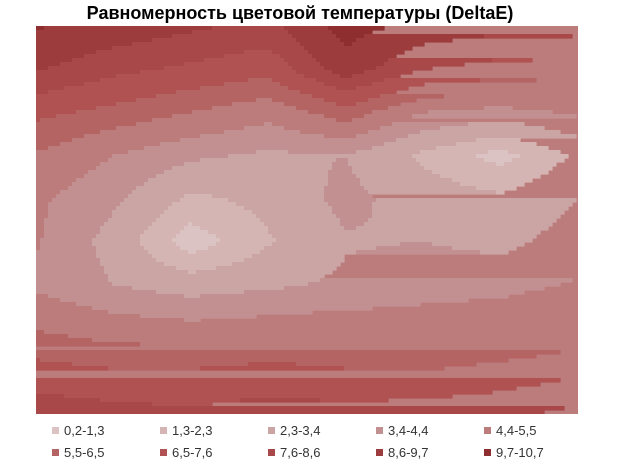 This screenshot has width=619, height=463. Describe the element at coordinates (322, 430) in the screenshot. I see `legend-row: 0,2-1,3 1,3-2,3 2,3-3,4 3,4-4,4 4,4-5,5` at that location.